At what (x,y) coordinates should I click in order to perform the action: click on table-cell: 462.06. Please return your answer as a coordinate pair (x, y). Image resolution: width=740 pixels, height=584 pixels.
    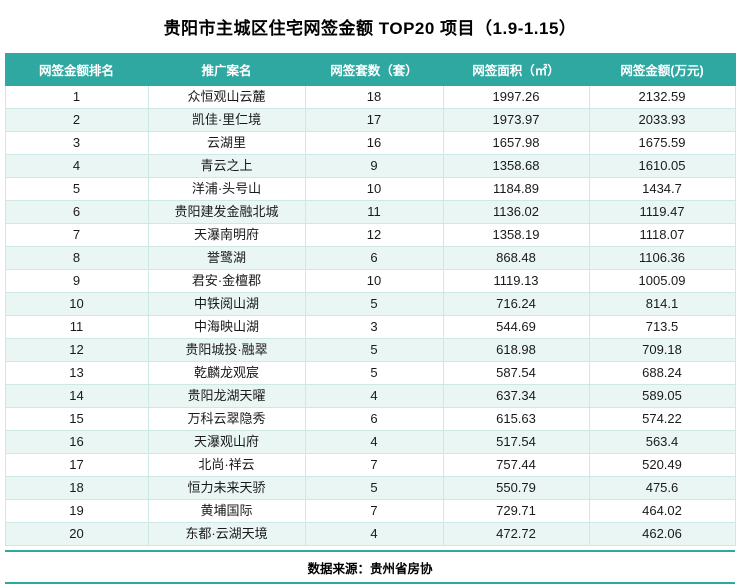
    Looking at the image, I should click on (662, 534).